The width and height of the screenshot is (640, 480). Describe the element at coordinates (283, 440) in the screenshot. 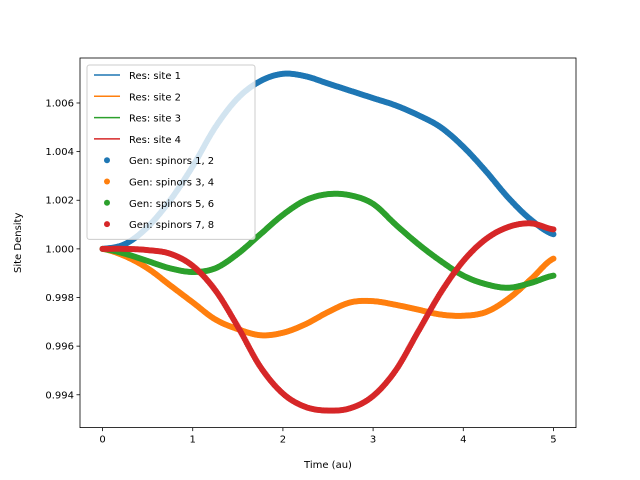

I see `x-tick-label: 2` at that location.